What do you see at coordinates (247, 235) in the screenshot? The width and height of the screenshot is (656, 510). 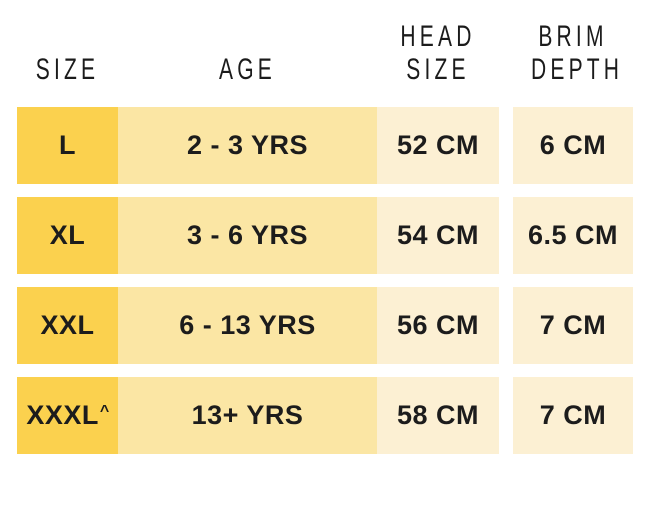 I see `age-cell: 3 - 6 YRS` at bounding box center [247, 235].